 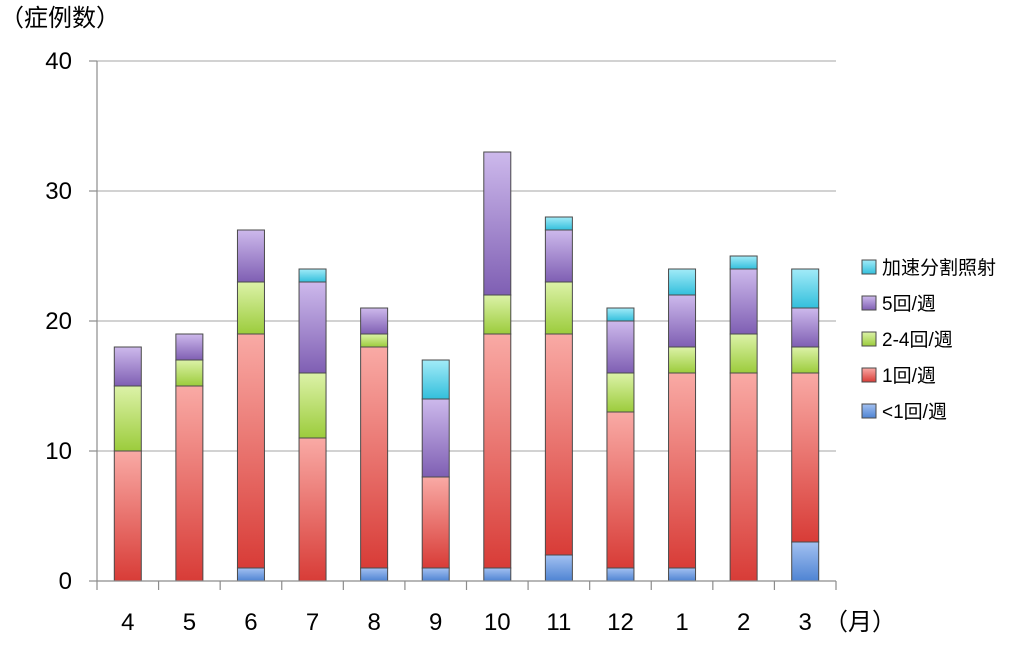 I want to click on bar-segment-s4-c5, so click(x=435, y=379).